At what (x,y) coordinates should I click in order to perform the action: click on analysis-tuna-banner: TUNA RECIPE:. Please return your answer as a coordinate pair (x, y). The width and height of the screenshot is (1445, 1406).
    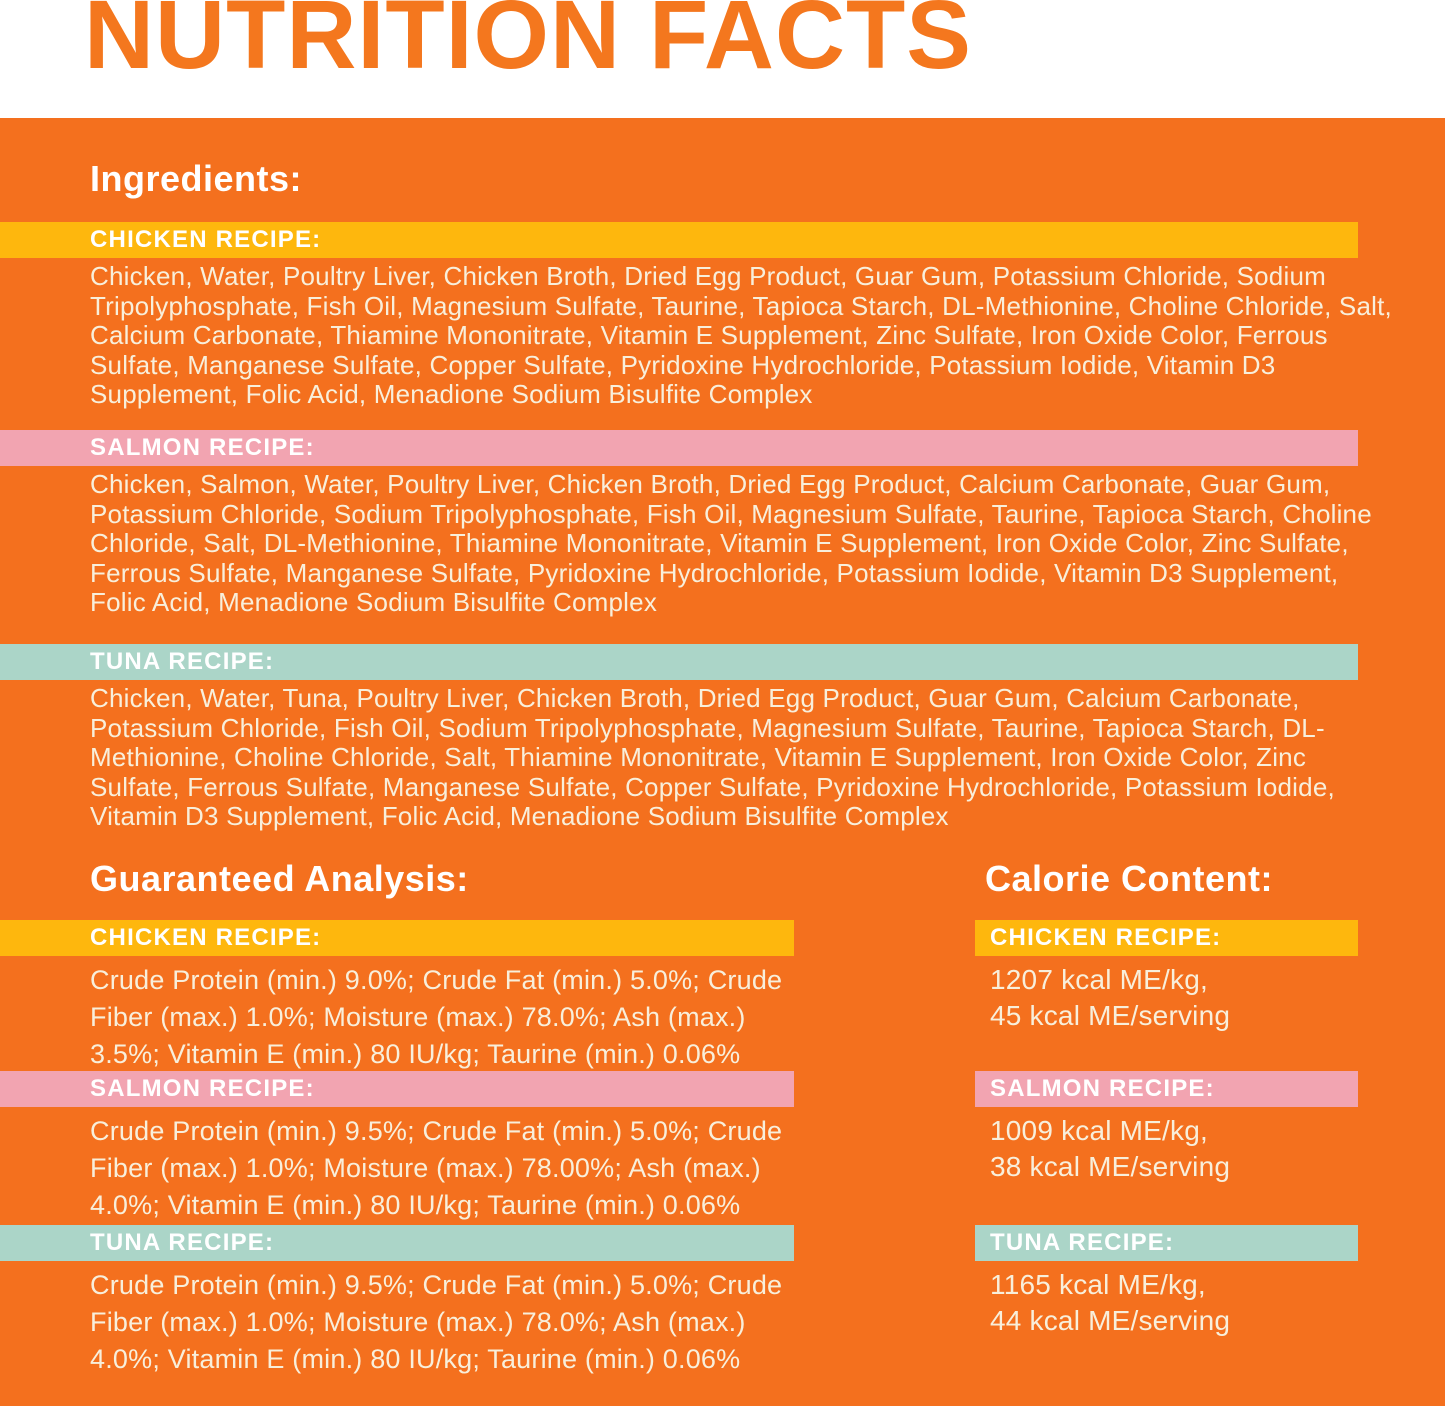
    Looking at the image, I should click on (397, 1243).